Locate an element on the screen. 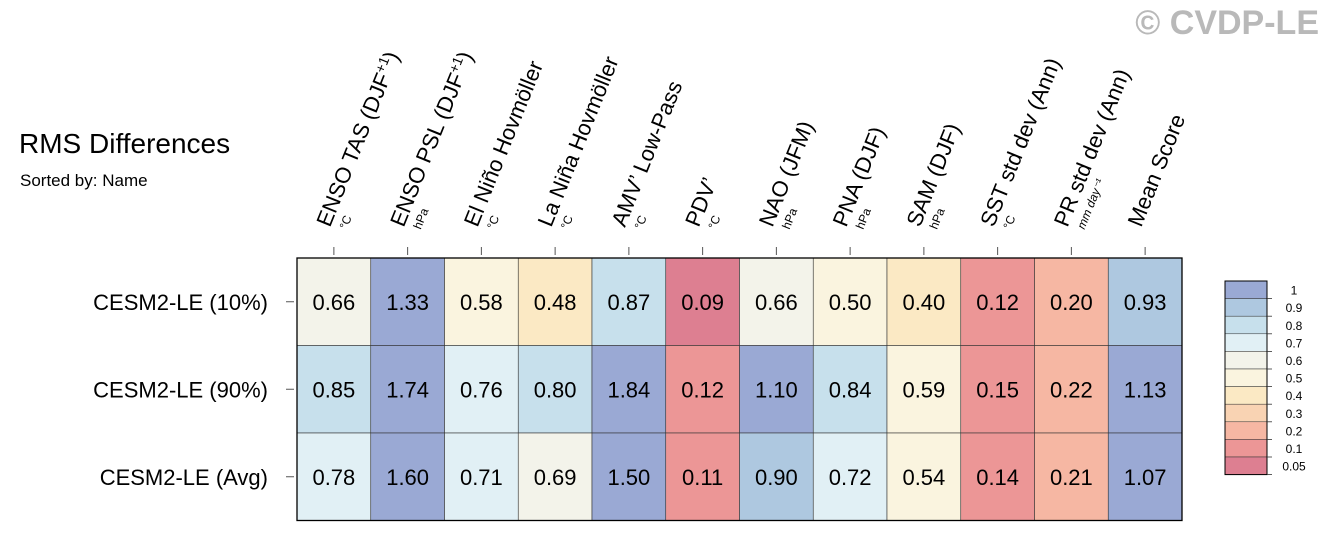 This screenshot has height=542, width=1329. cell-value-label: 1.07 is located at coordinates (1145, 477).